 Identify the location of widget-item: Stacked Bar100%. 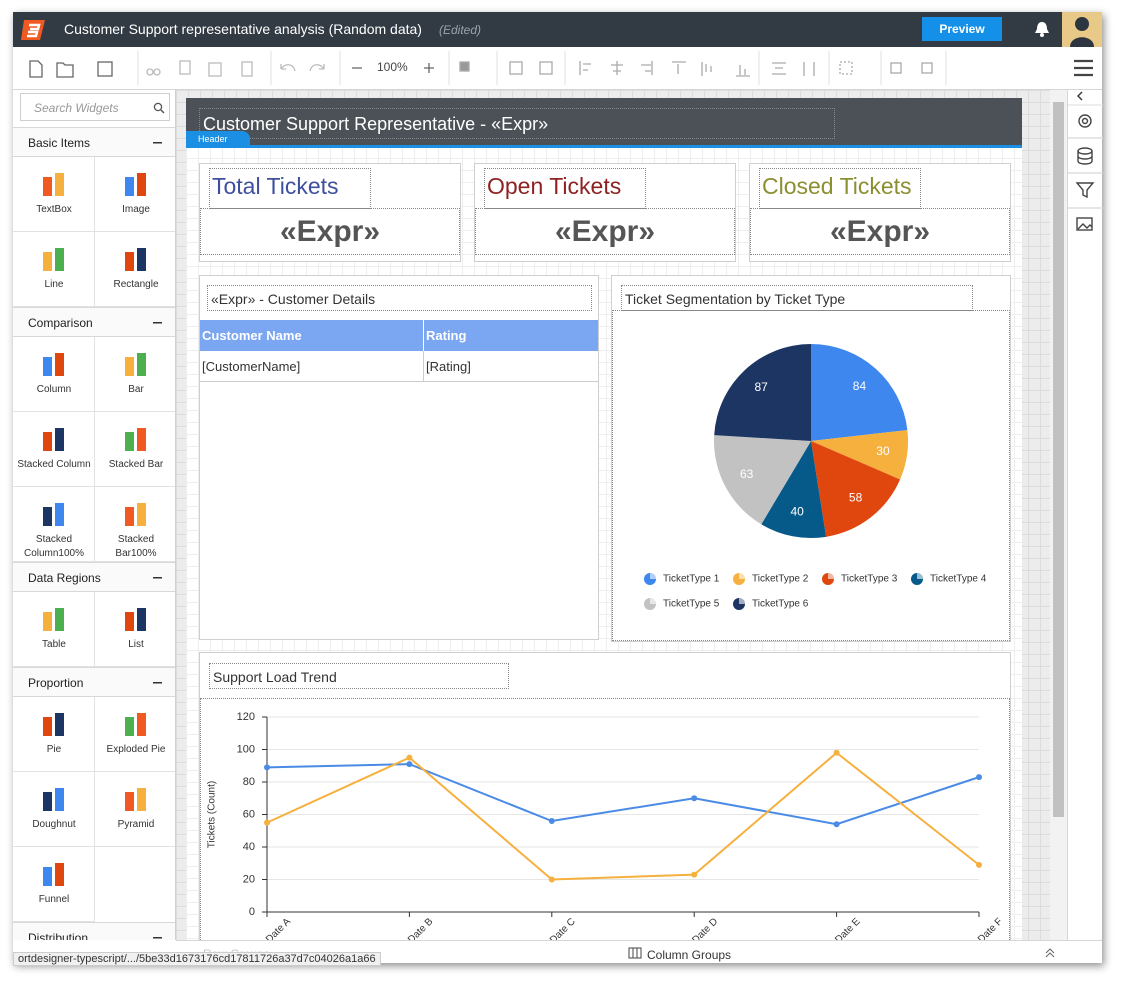
(135, 524).